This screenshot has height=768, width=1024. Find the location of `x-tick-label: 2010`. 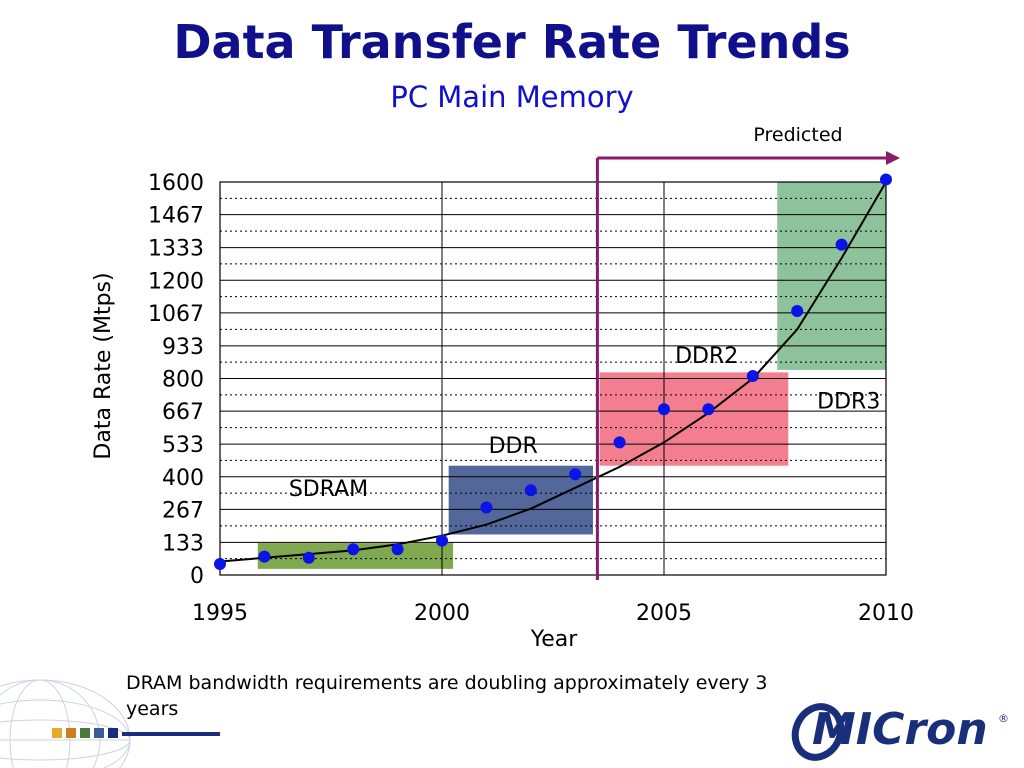

x-tick-label: 2010 is located at coordinates (886, 613).